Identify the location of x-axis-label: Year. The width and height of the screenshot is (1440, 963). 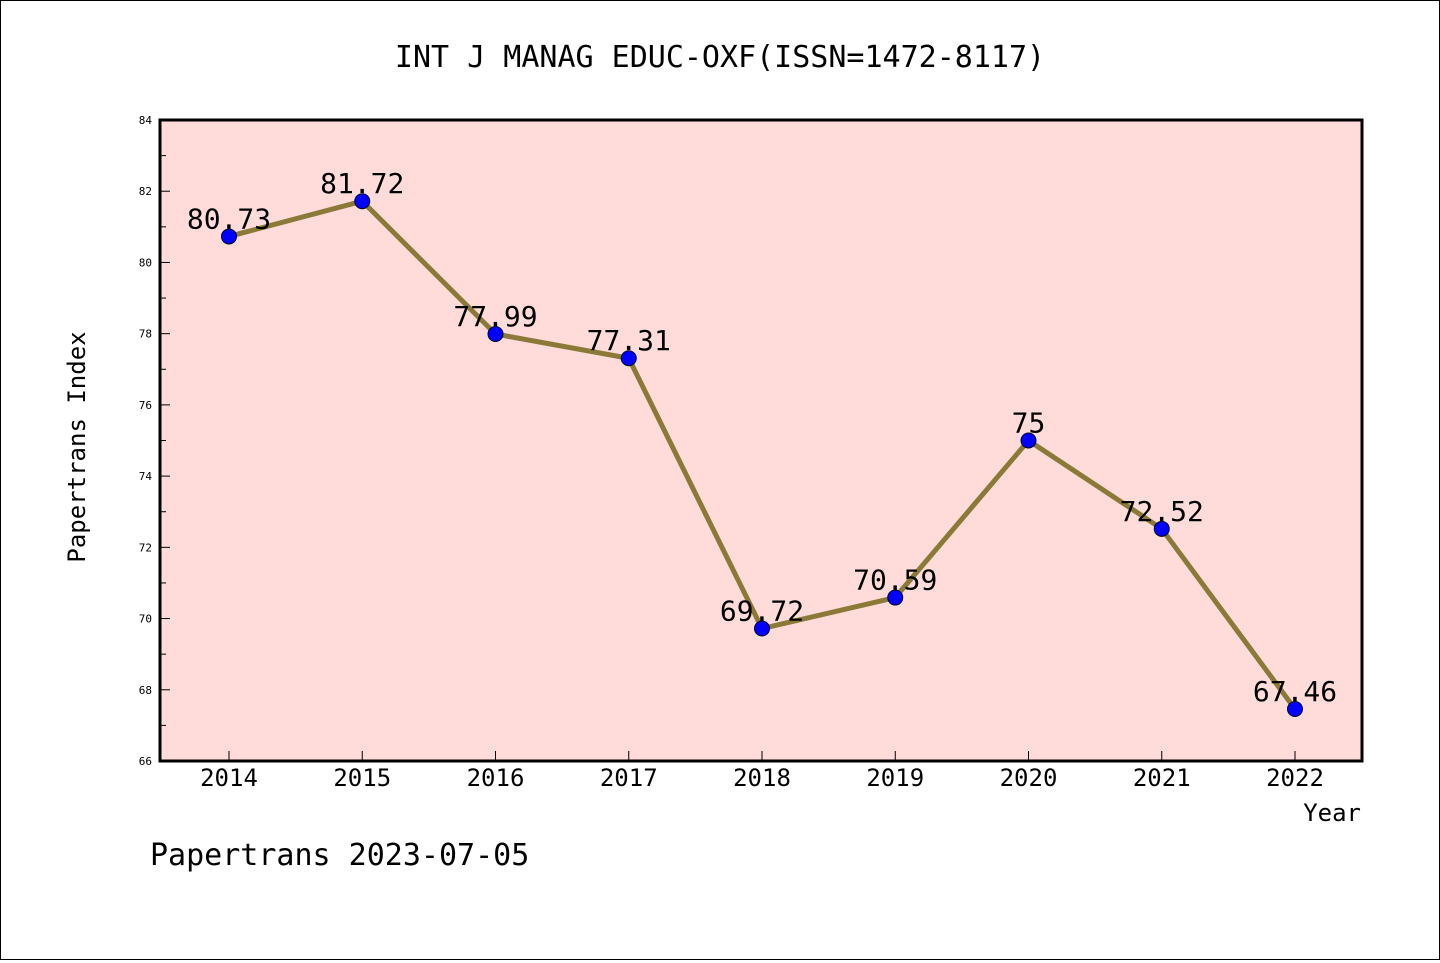
(1332, 813).